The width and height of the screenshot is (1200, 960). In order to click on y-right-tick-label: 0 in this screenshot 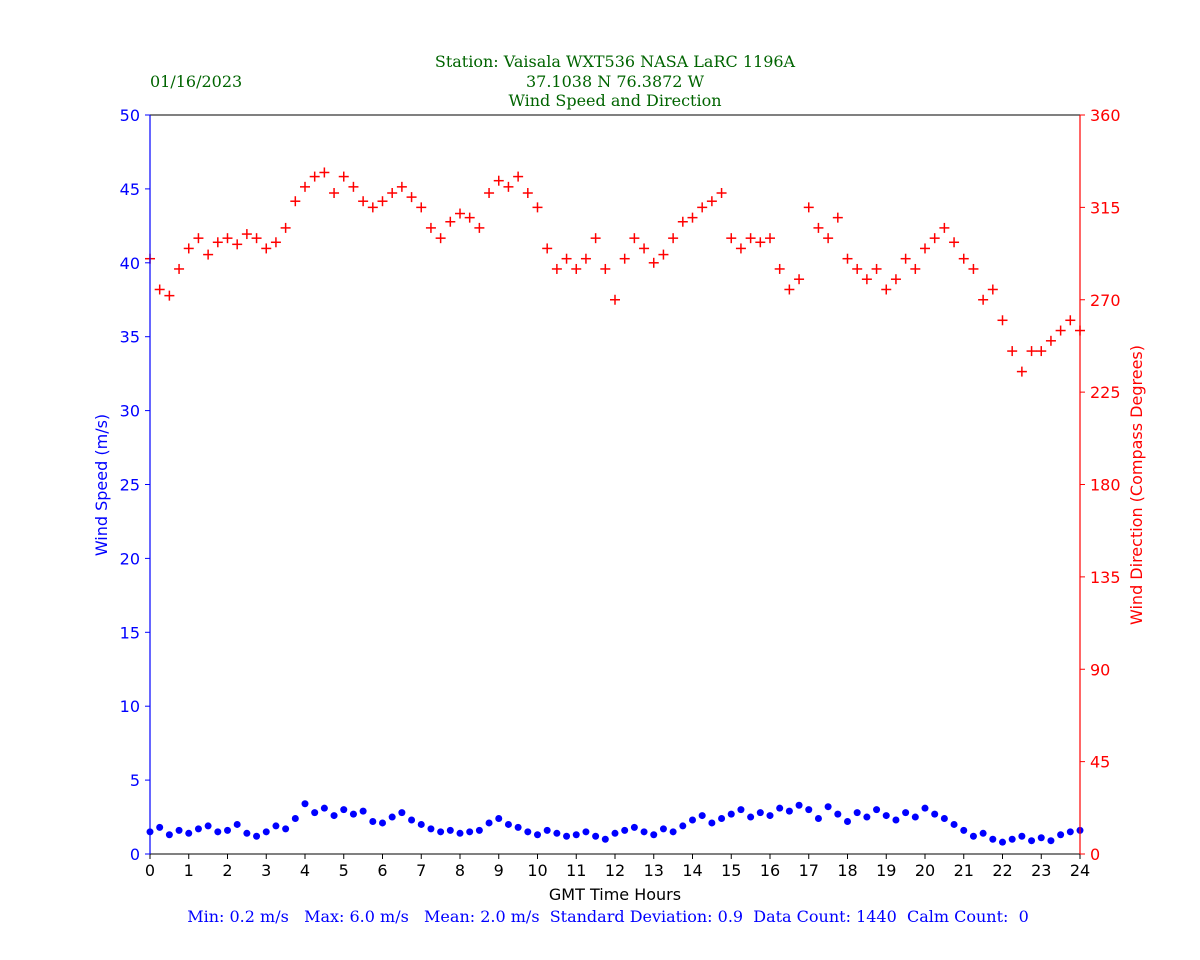, I will do `click(1095, 854)`.